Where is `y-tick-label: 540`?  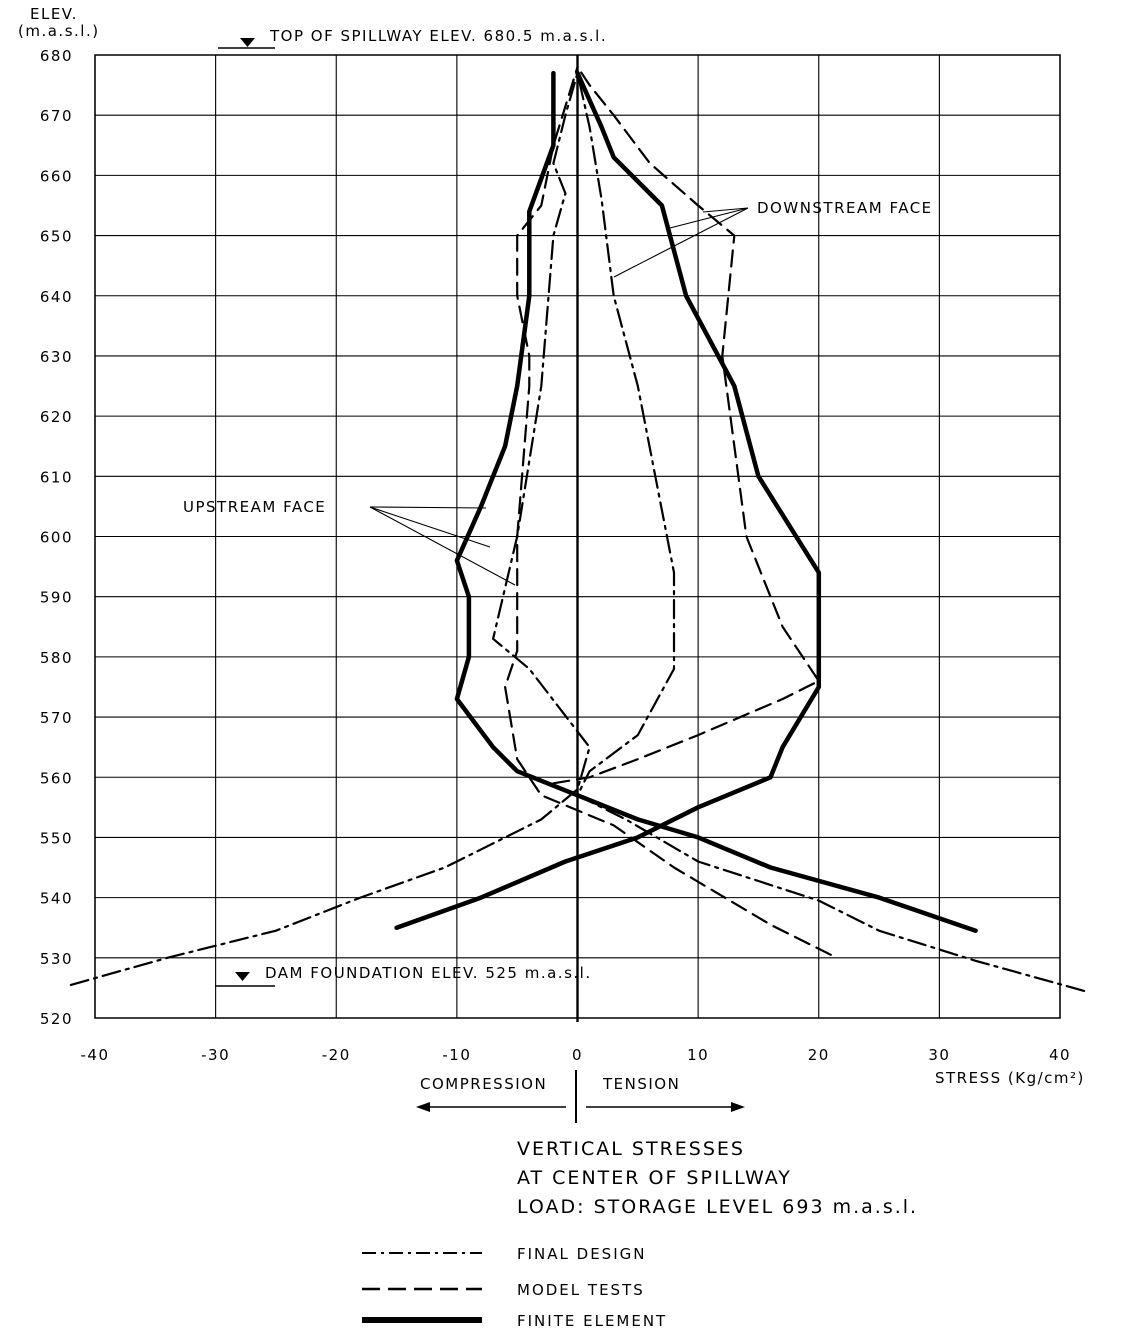 y-tick-label: 540 is located at coordinates (56, 899).